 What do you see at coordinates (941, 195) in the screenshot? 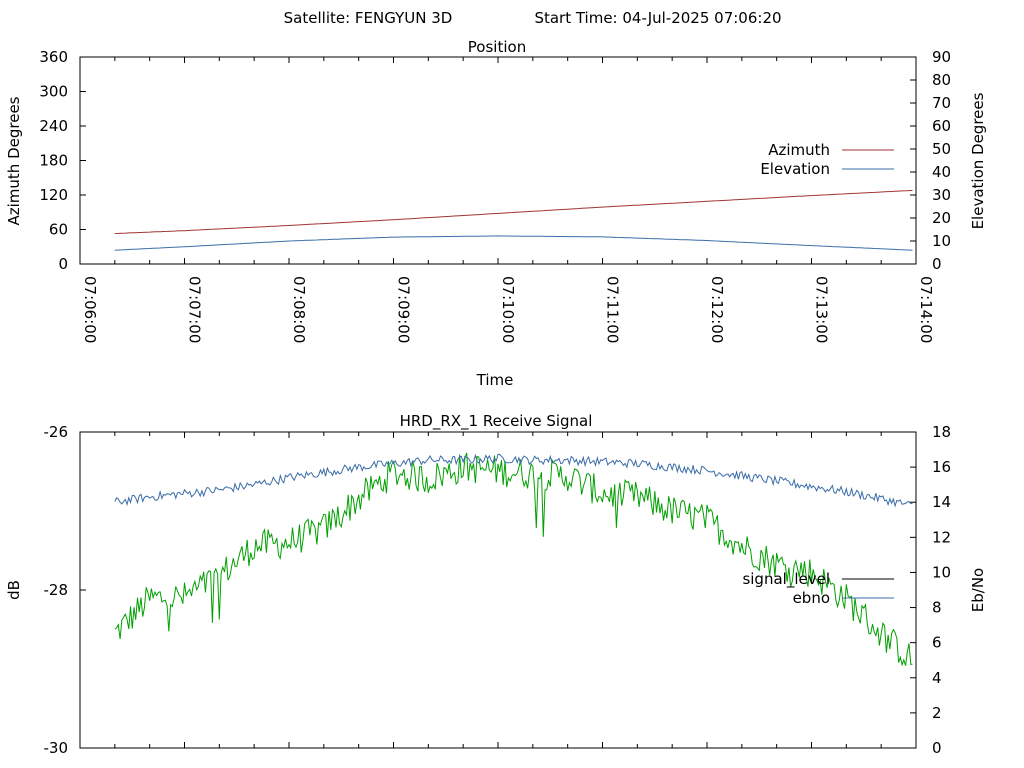
I see `y2-tick-label: 30` at bounding box center [941, 195].